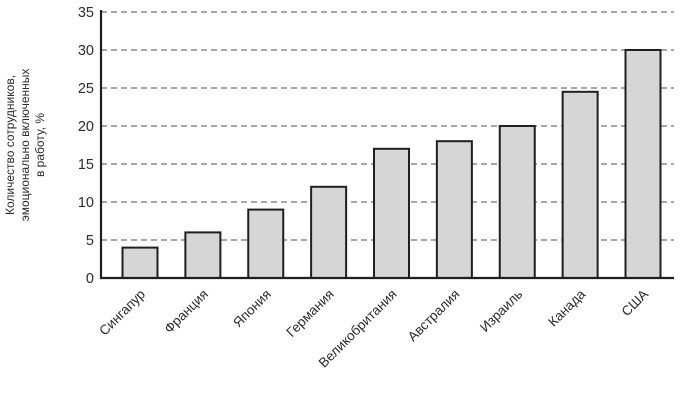  I want to click on y-tick-label-15: 15, so click(86, 165).